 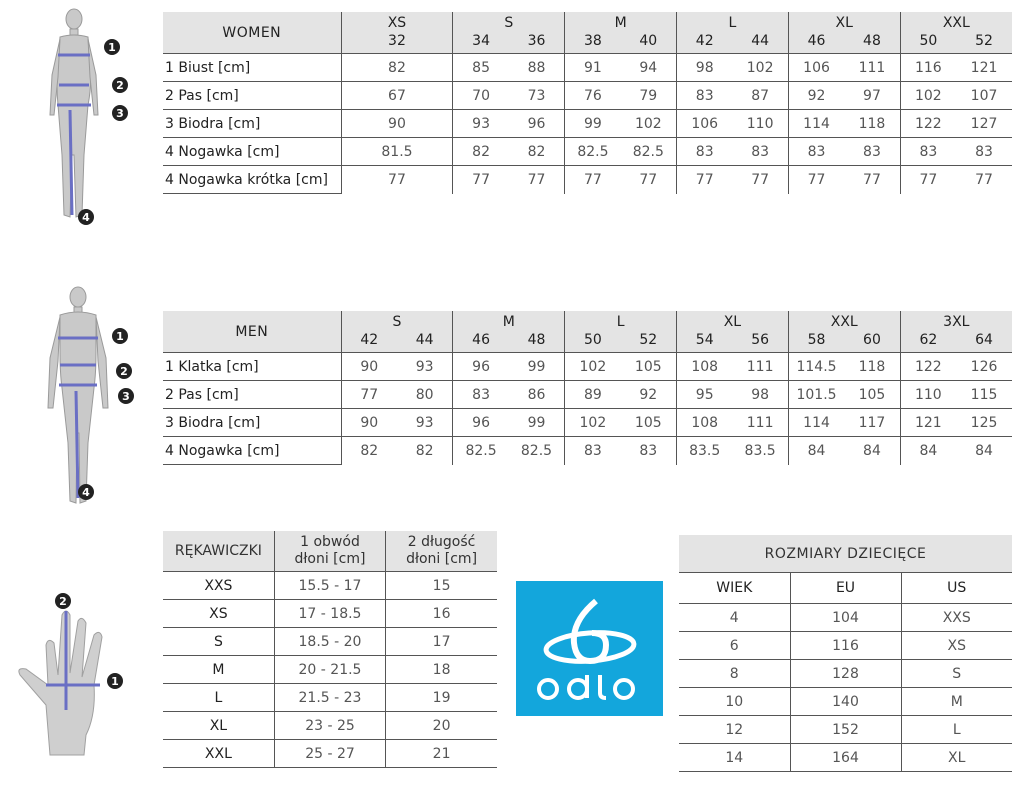 I want to click on column-header: WIEK, so click(x=734, y=588).